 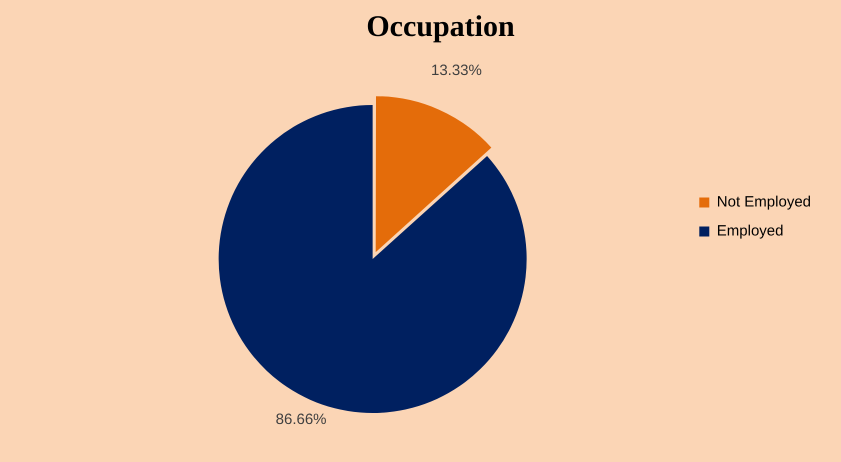 What do you see at coordinates (456, 70) in the screenshot?
I see `data-label: 13.33%` at bounding box center [456, 70].